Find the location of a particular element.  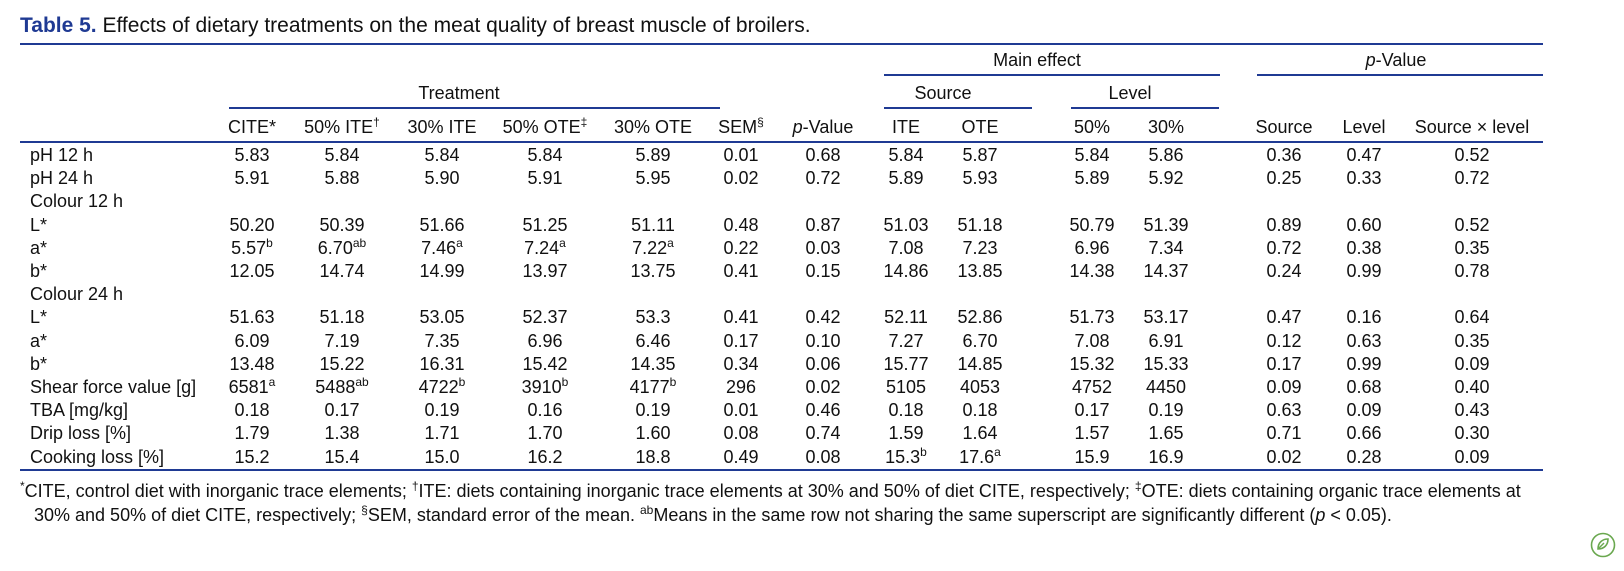

cell-ite: 15.77 is located at coordinates (906, 363).